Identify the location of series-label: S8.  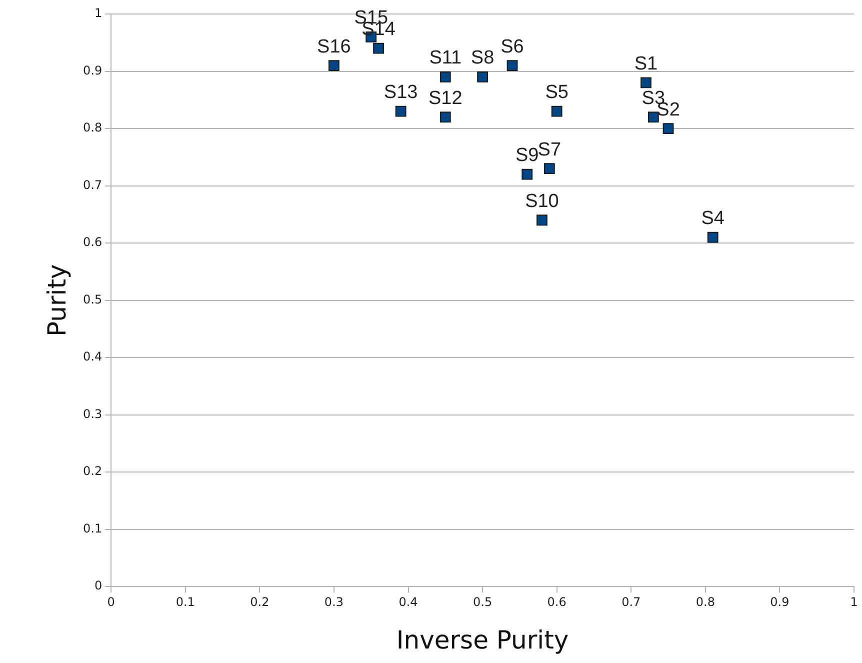
(482, 58).